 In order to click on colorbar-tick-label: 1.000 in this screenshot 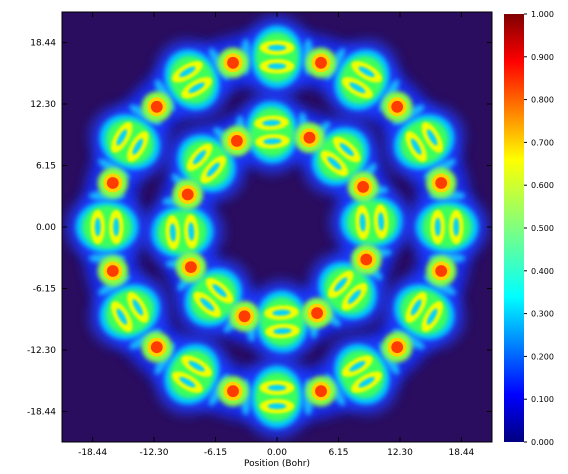, I will do `click(542, 14)`.